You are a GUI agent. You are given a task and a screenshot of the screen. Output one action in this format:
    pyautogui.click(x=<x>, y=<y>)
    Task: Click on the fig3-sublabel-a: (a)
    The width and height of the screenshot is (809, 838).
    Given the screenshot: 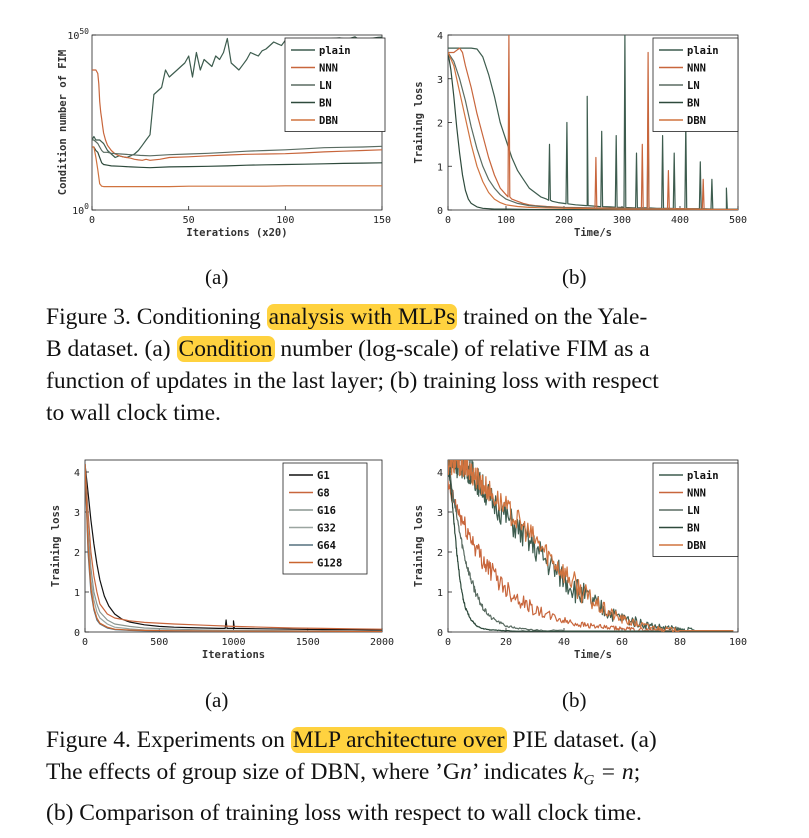 What is the action you would take?
    pyautogui.click(x=217, y=277)
    